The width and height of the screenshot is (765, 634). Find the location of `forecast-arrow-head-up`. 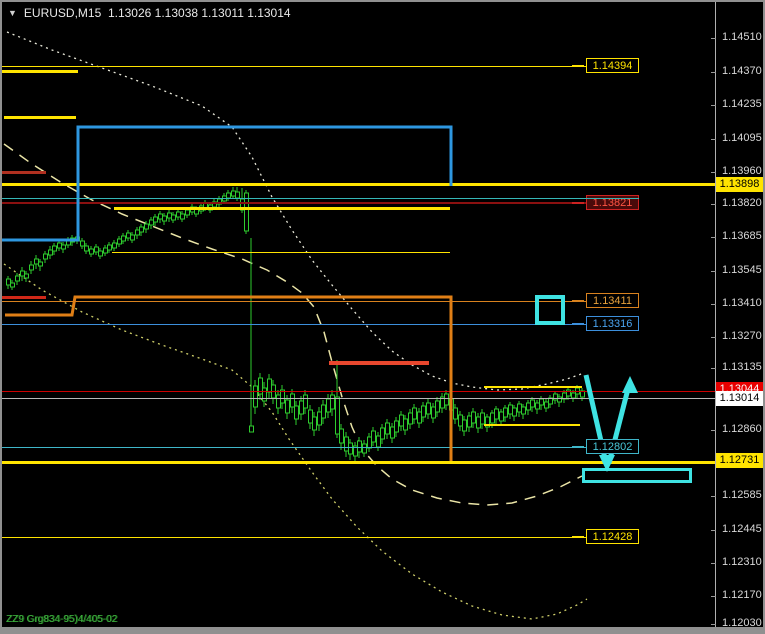

forecast-arrow-head-up is located at coordinates (630, 384).